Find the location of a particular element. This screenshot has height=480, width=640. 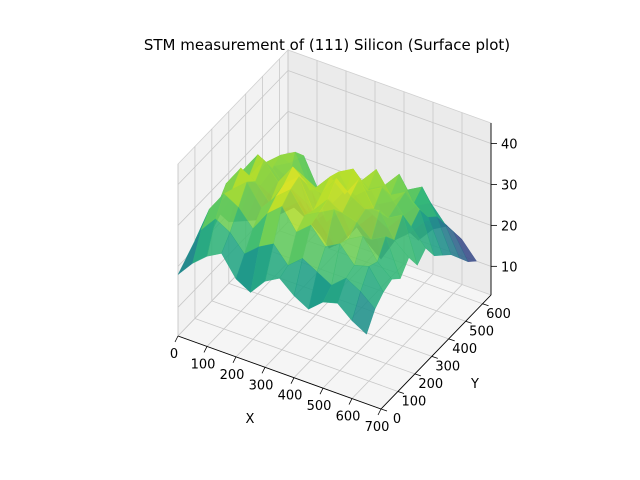

y-tick-label: 100 is located at coordinates (413, 402).